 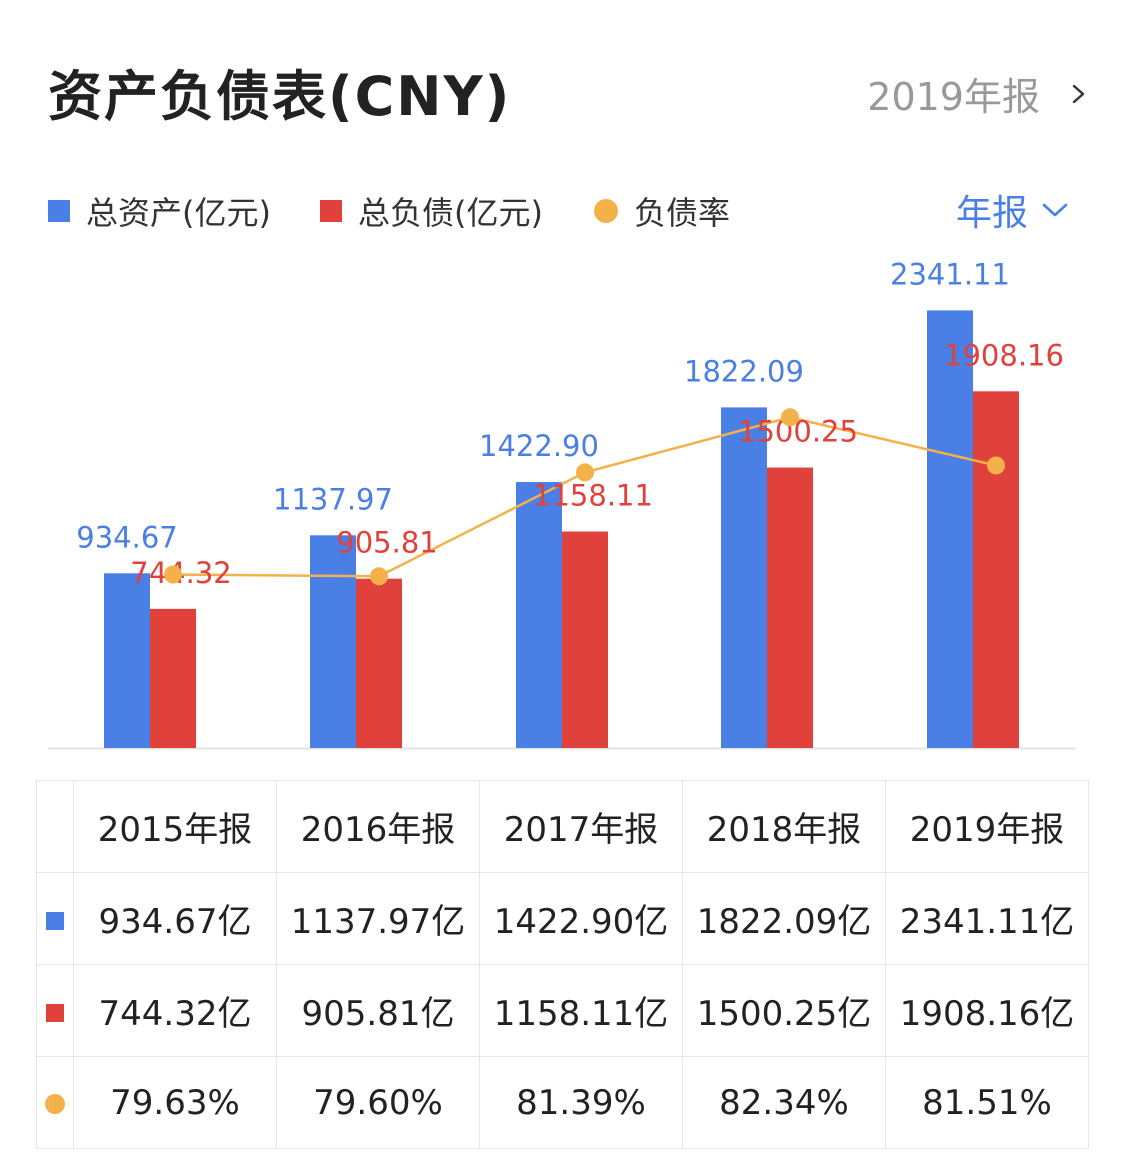 I want to click on table-cell: 1137.97亿, so click(x=378, y=918).